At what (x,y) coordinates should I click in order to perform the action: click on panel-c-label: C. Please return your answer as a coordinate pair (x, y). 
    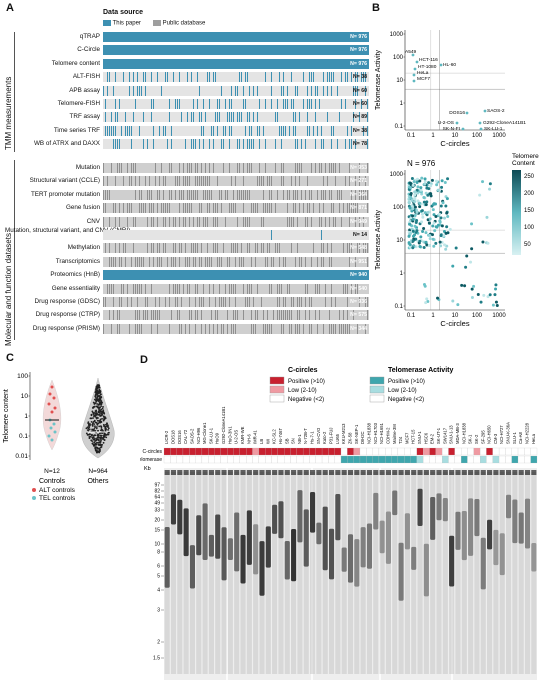
    Looking at the image, I should click on (10, 358).